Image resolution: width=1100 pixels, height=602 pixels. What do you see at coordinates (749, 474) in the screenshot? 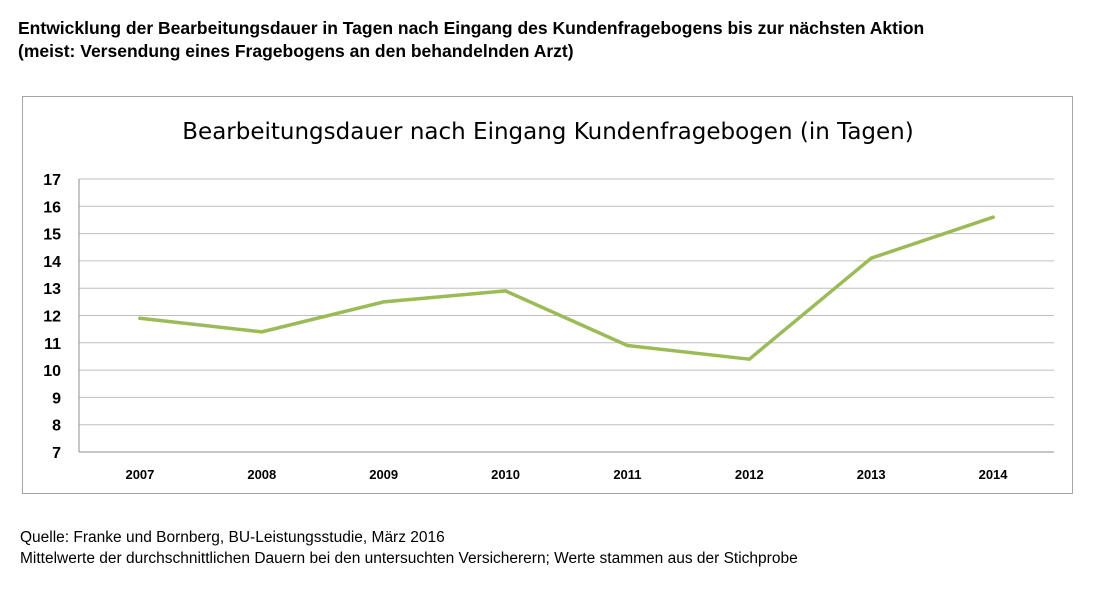
I see `x-tick-label: 2012` at bounding box center [749, 474].